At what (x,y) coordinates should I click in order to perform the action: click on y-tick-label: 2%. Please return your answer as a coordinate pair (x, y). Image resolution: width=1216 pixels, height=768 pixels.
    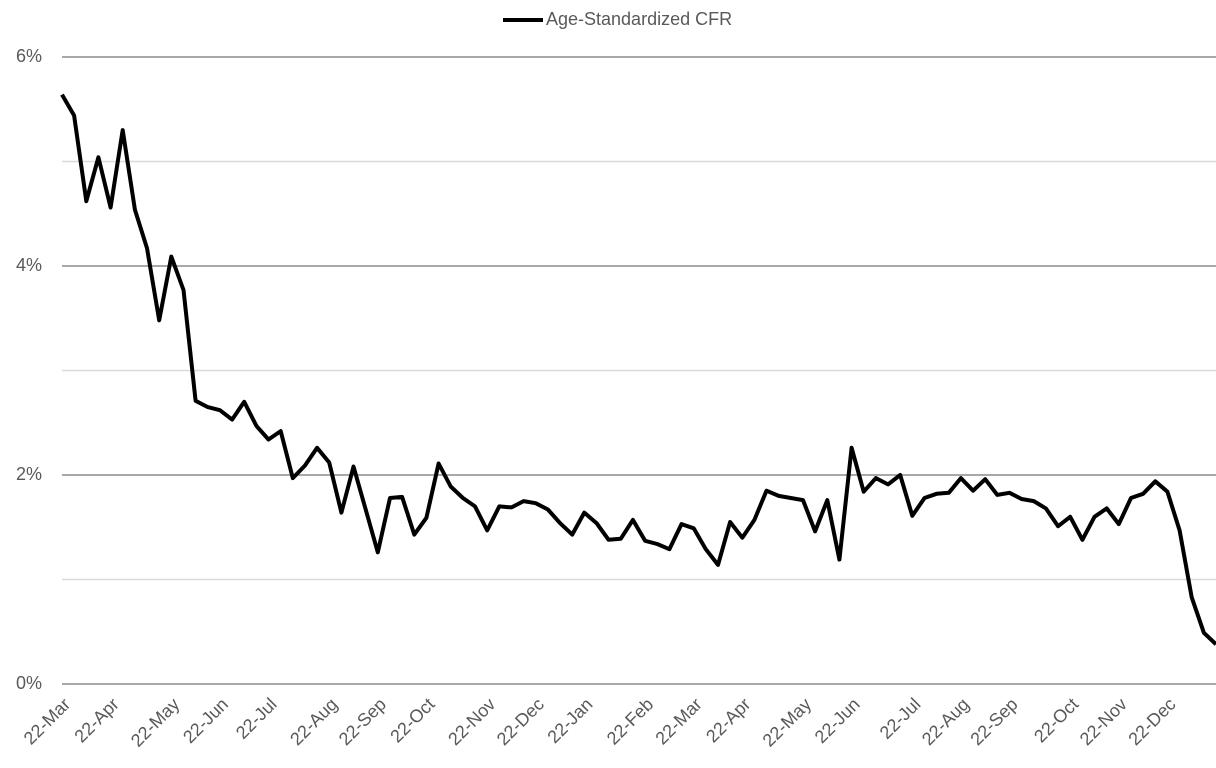
    Looking at the image, I should click on (29, 474).